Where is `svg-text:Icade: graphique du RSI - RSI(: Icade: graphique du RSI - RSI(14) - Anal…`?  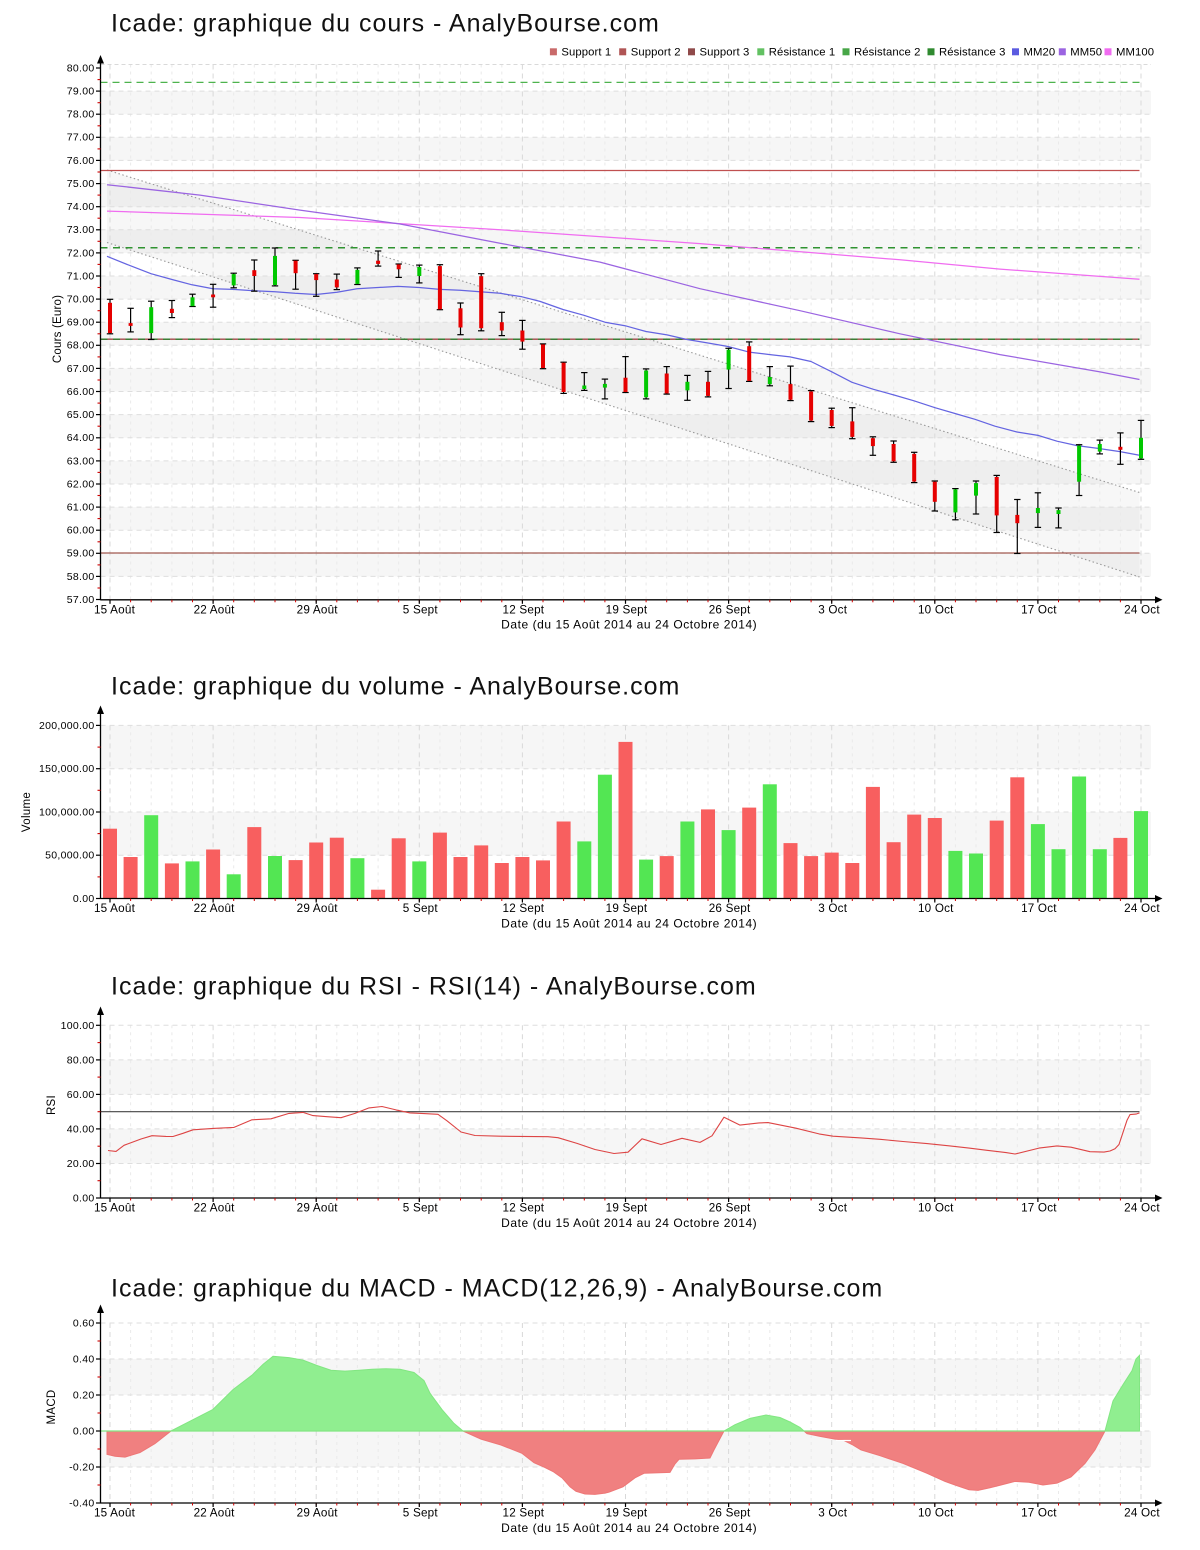 svg-text:Icade: graphique du RSI - RSI(: Icade: graphique du RSI - RSI(14) - Anal… is located at coordinates (434, 987).